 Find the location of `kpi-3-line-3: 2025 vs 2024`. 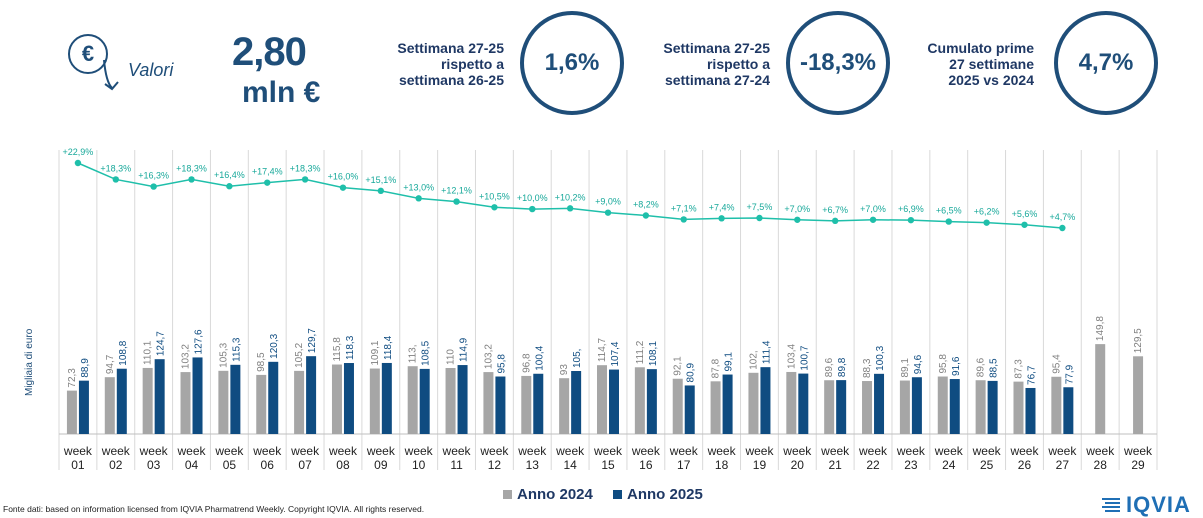

kpi-3-line-3: 2025 vs 2024 is located at coordinates (991, 80).